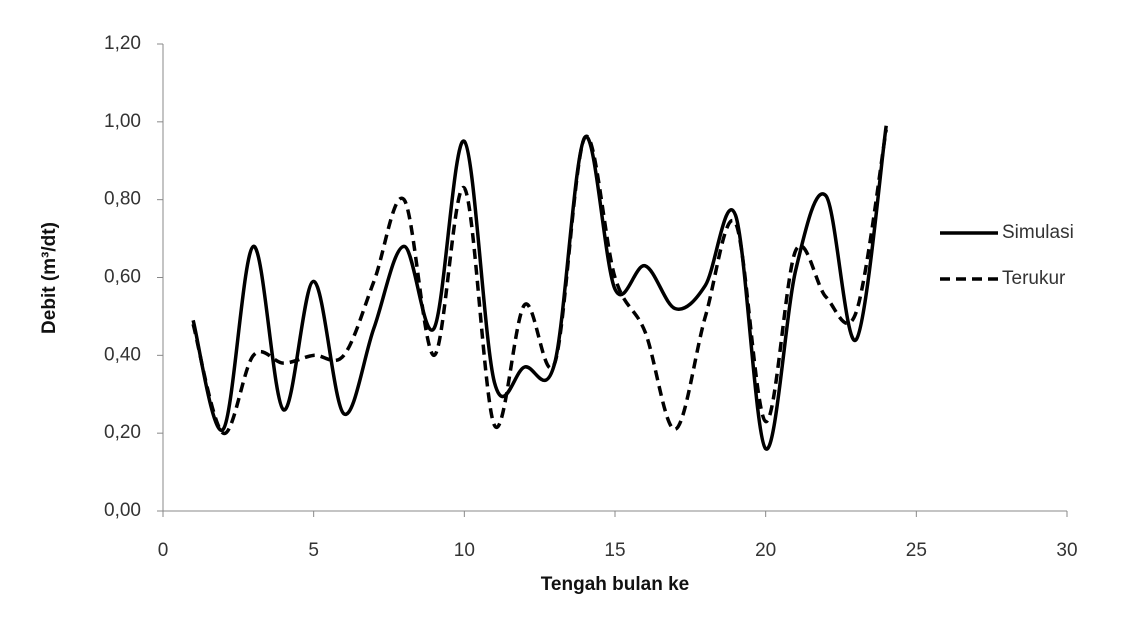  I want to click on x-tick-label: 25, so click(916, 550).